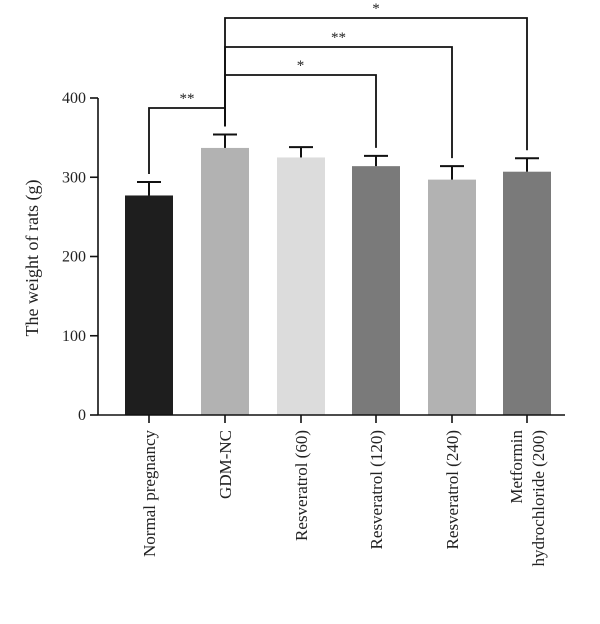 The height and width of the screenshot is (624, 600). Describe the element at coordinates (301, 485) in the screenshot. I see `category-label-2: Resveratrol (60)` at that location.